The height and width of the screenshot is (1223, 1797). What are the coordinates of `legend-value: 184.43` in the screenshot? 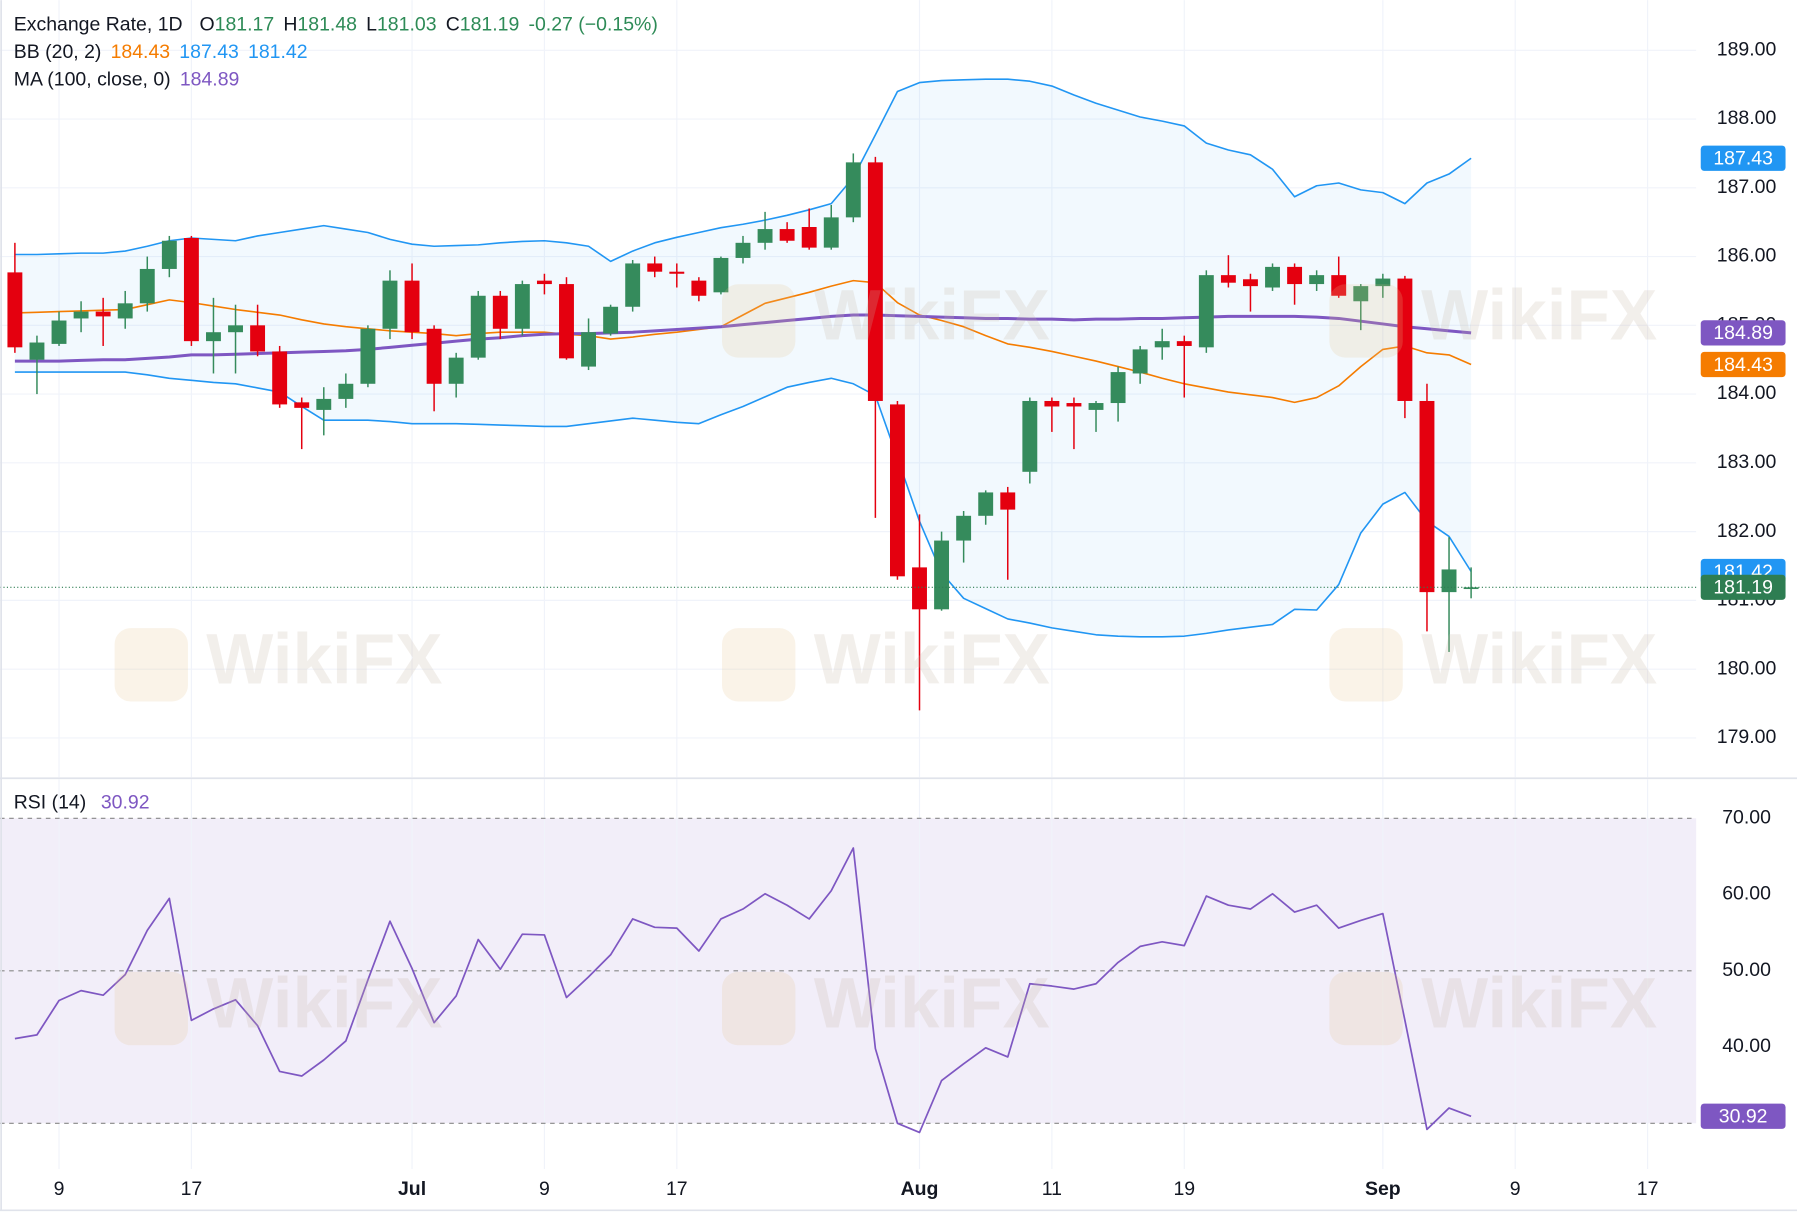 It's located at (141, 52).